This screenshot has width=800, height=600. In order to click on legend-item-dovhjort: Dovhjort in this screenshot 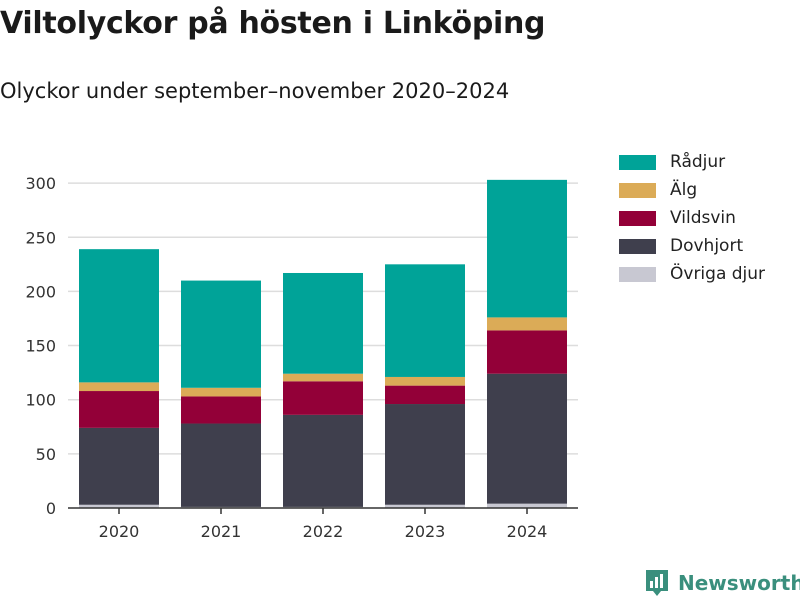, I will do `click(706, 246)`.